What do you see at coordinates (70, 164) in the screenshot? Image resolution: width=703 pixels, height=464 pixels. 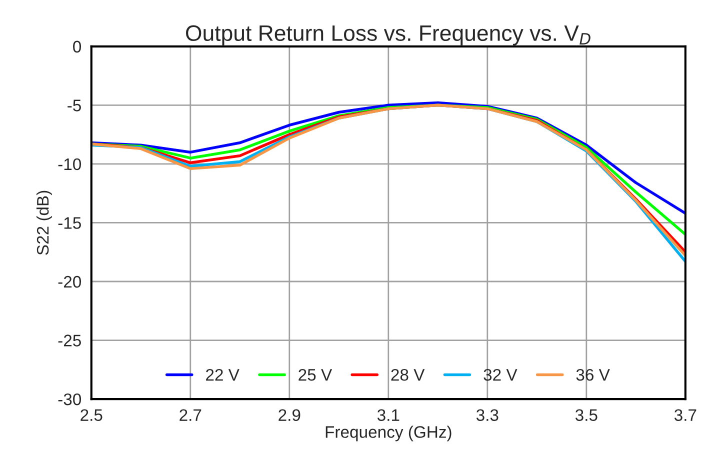 I see `y-tick-label: -10` at bounding box center [70, 164].